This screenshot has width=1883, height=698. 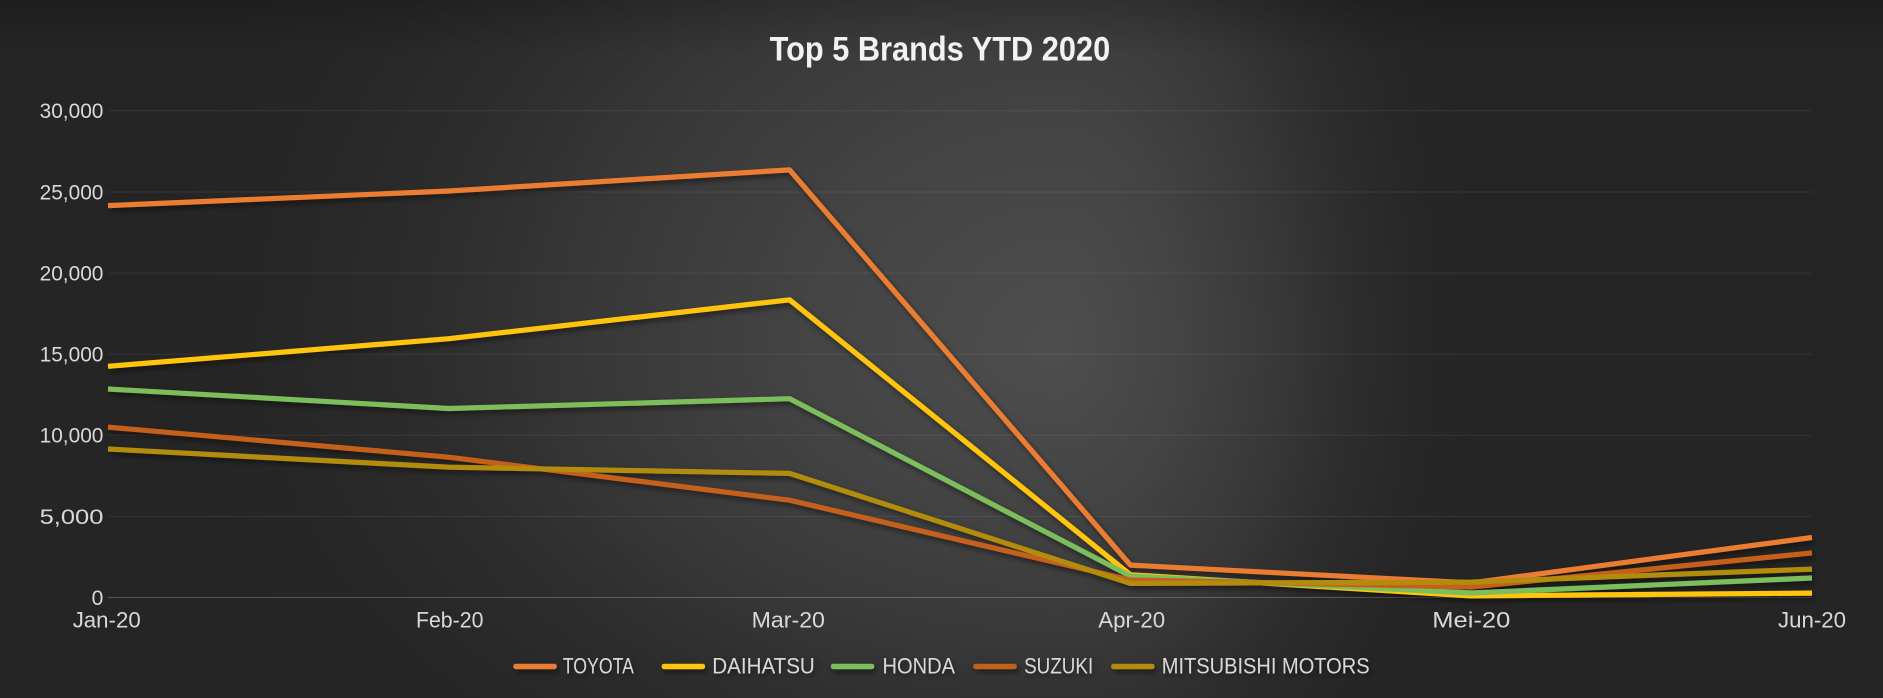 What do you see at coordinates (72, 436) in the screenshot?
I see `svg-text: 10,000` at bounding box center [72, 436].